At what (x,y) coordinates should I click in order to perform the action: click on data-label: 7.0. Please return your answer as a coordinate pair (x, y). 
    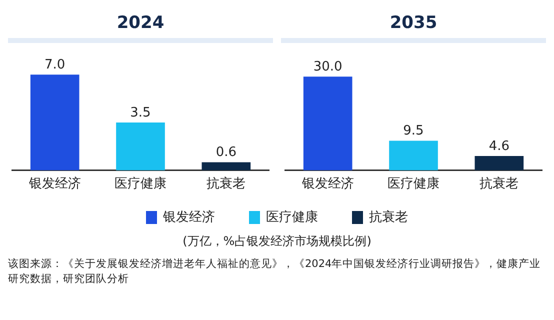
    Looking at the image, I should click on (55, 65).